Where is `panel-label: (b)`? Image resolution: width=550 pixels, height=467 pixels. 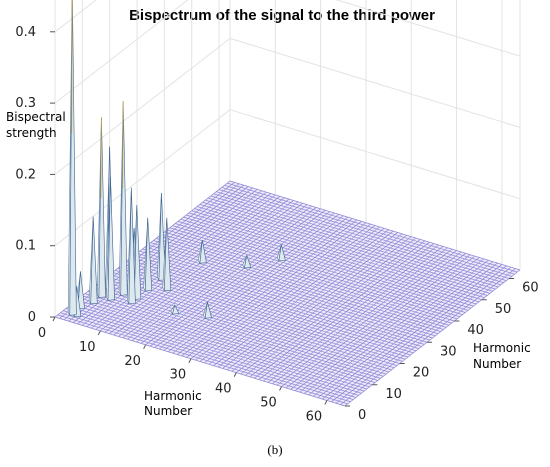
panel-label: (b) is located at coordinates (275, 449).